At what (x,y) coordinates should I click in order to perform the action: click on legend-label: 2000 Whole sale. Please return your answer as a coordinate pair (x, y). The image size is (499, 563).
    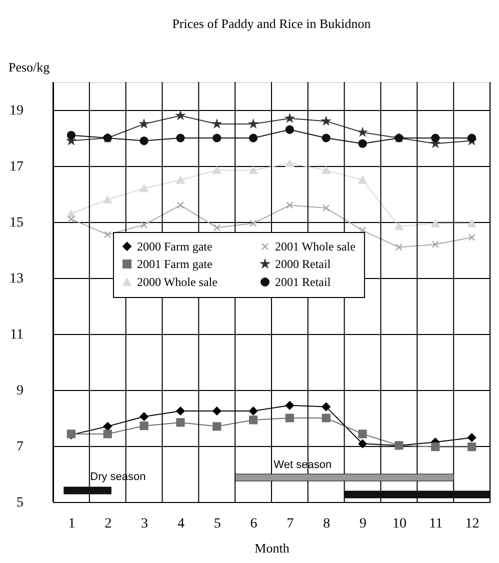
    Looking at the image, I should click on (177, 282).